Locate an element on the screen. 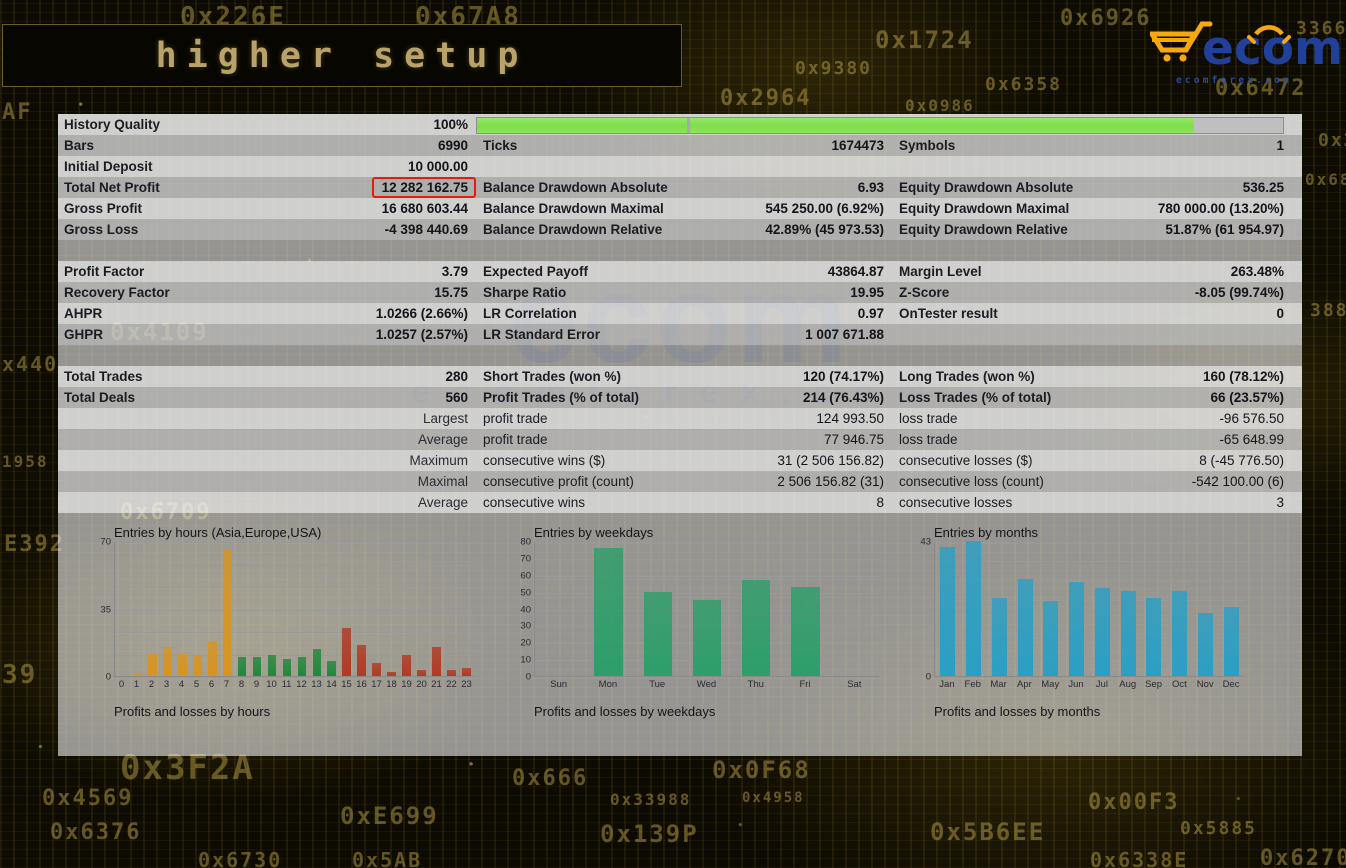 Image resolution: width=1346 pixels, height=868 pixels. stats-value: 545 250.00 (6.92%) is located at coordinates (824, 208).